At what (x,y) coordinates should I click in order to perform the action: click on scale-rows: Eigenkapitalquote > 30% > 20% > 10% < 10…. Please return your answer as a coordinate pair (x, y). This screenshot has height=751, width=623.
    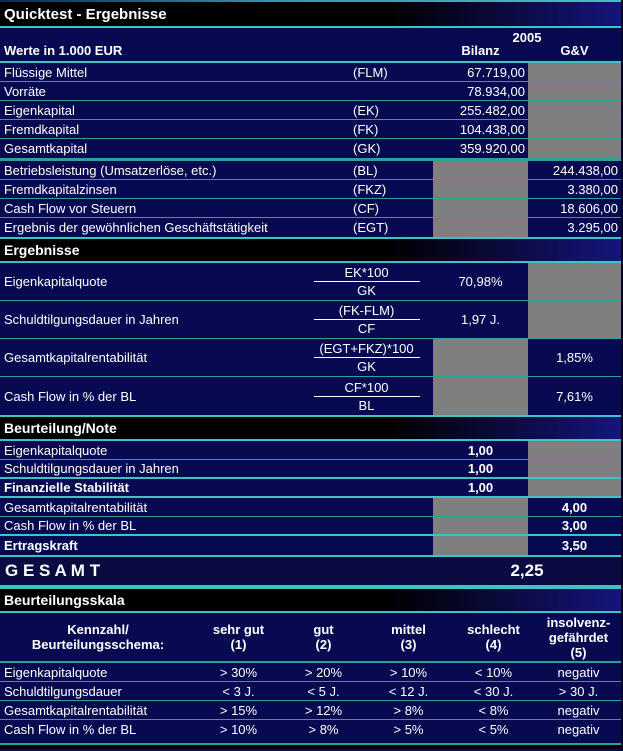
    Looking at the image, I should click on (310, 701).